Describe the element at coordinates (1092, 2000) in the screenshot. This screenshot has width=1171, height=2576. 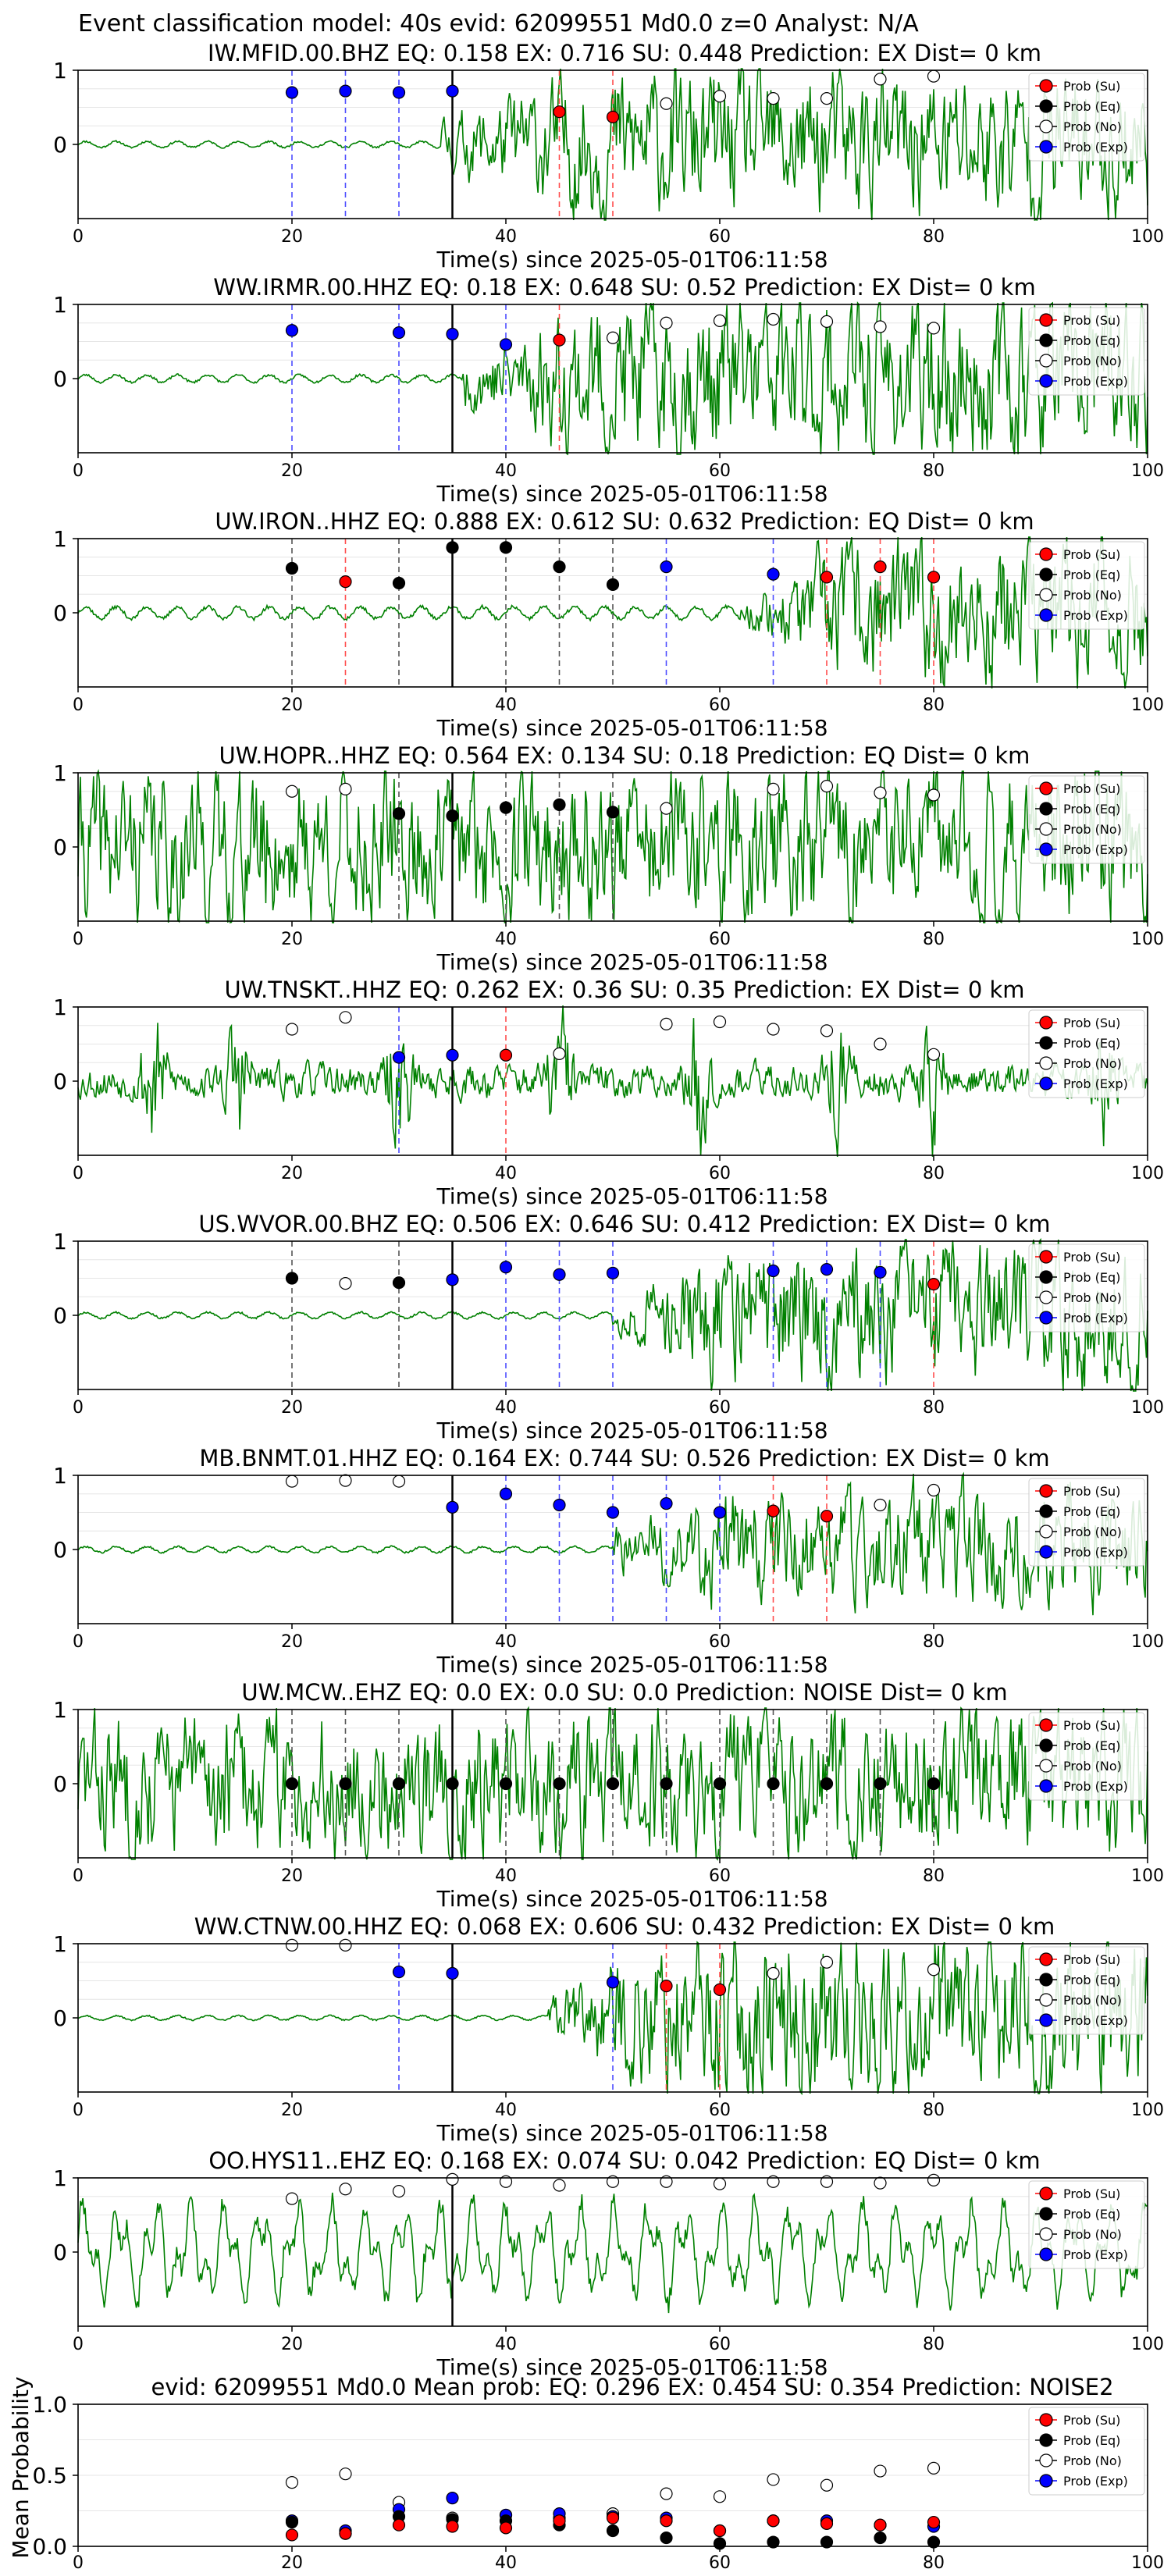
I see `legend-label: Prob (No)` at that location.